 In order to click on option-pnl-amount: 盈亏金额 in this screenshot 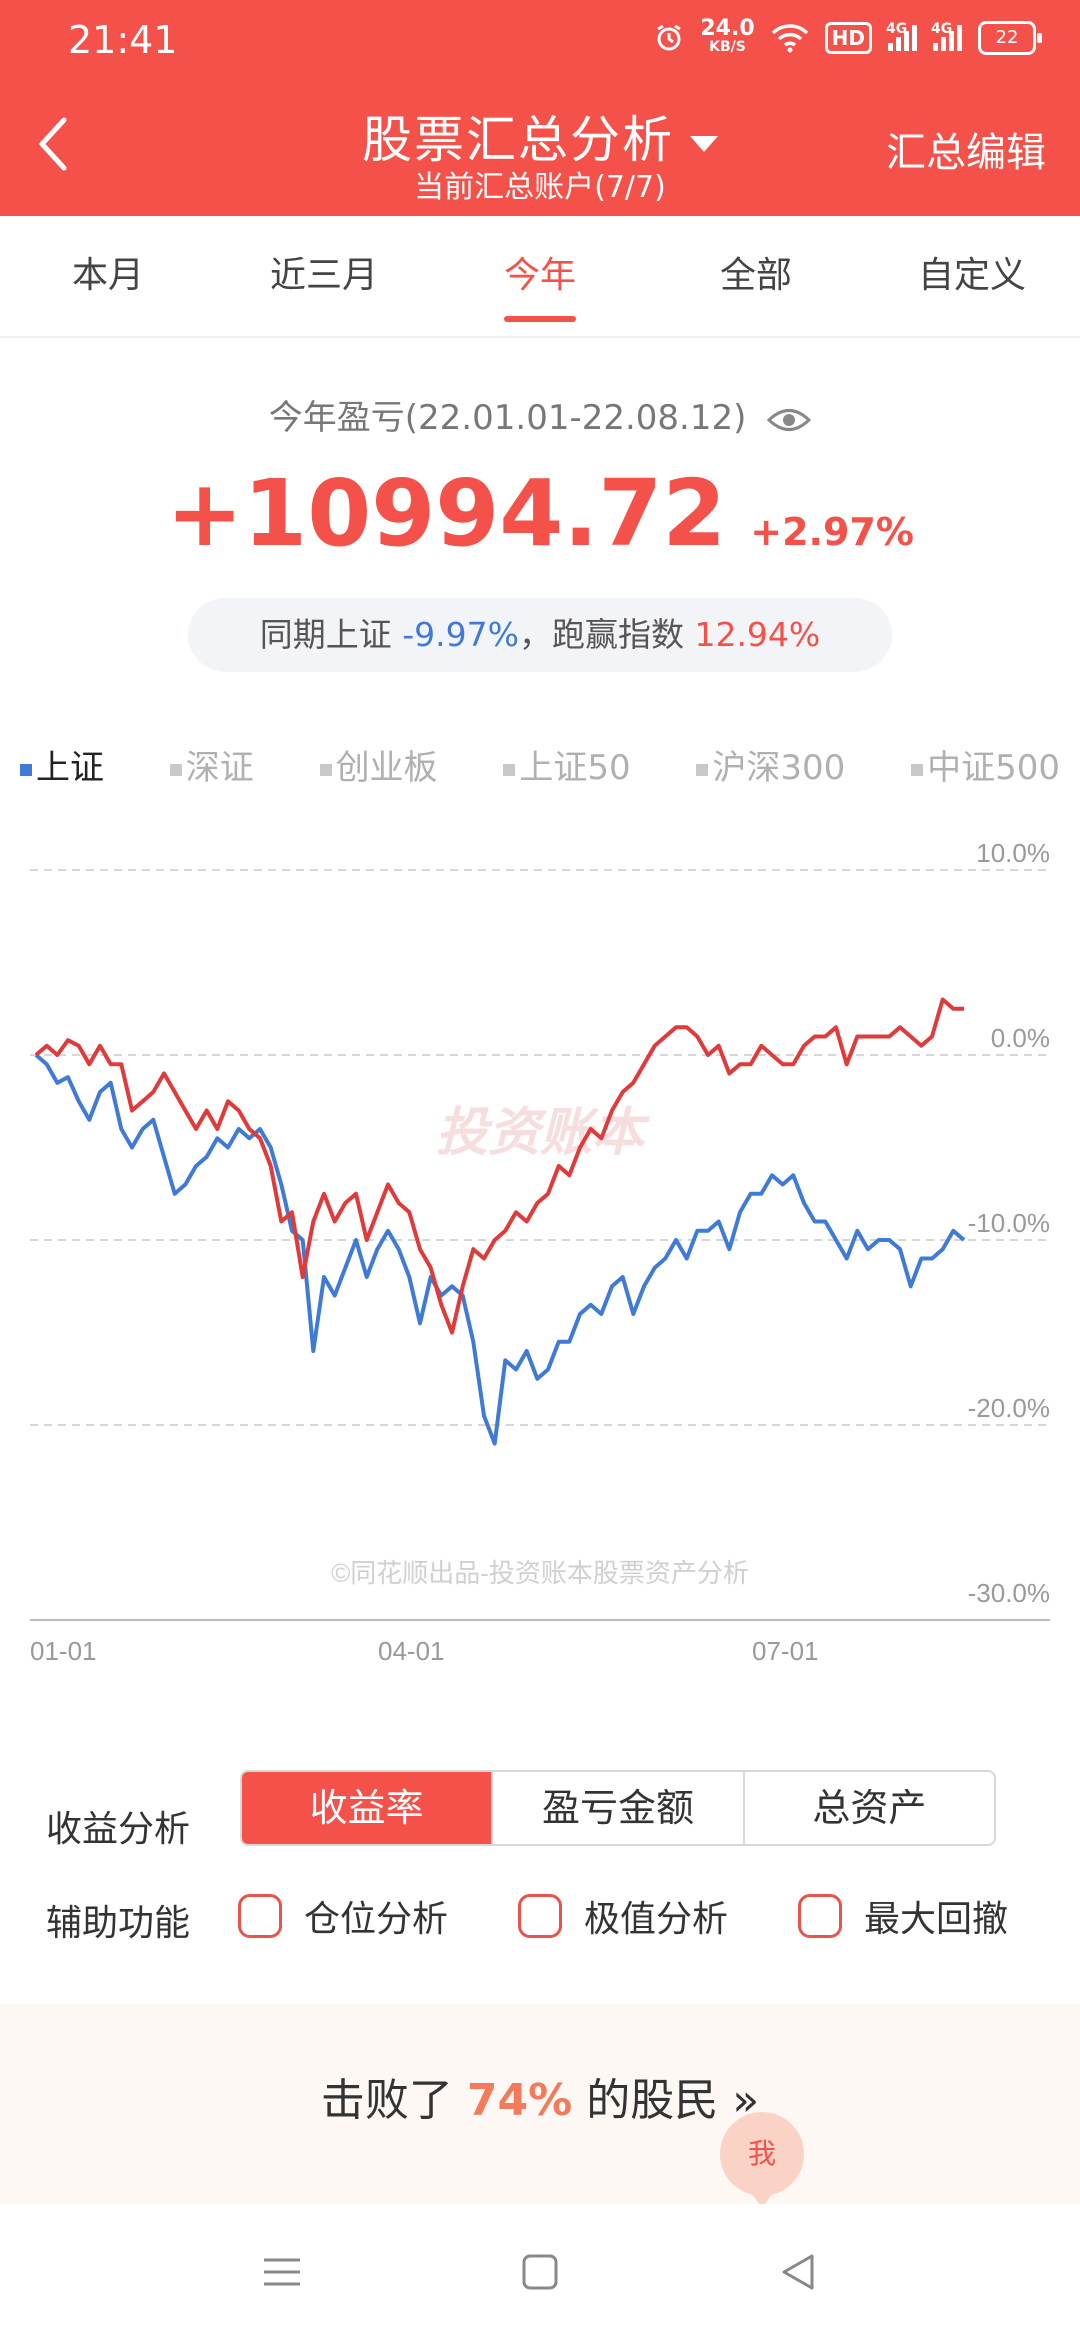, I will do `click(616, 1808)`.